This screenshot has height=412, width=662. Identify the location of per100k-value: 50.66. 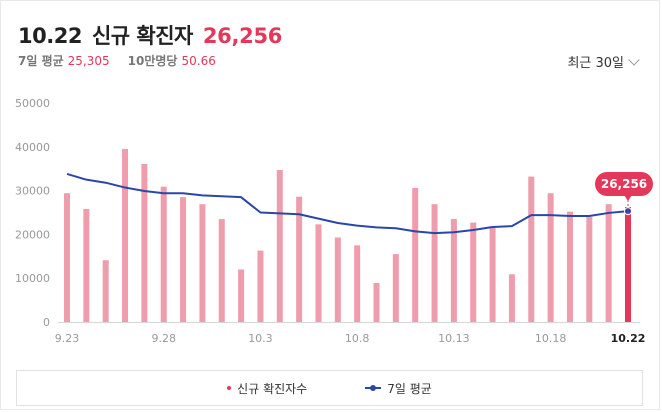
(198, 61).